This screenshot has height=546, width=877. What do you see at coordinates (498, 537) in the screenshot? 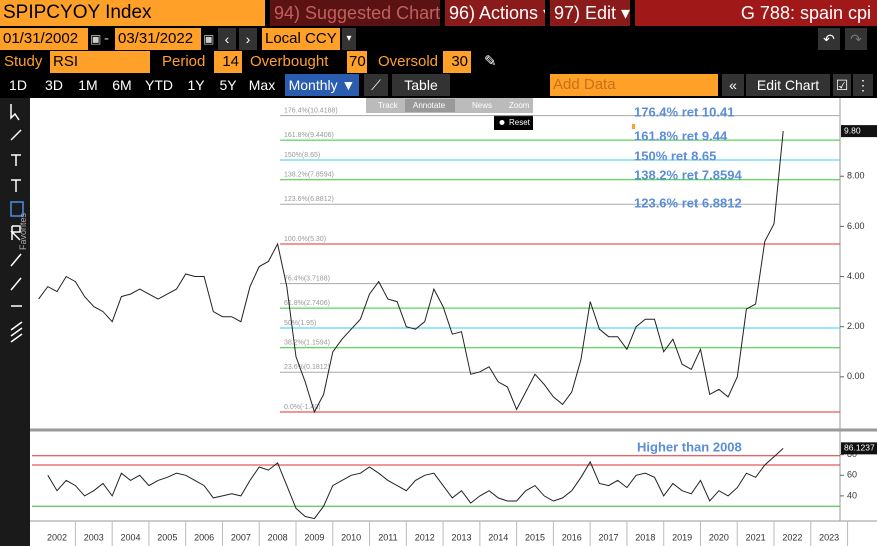
I see `x-tick-label: 2014` at bounding box center [498, 537].